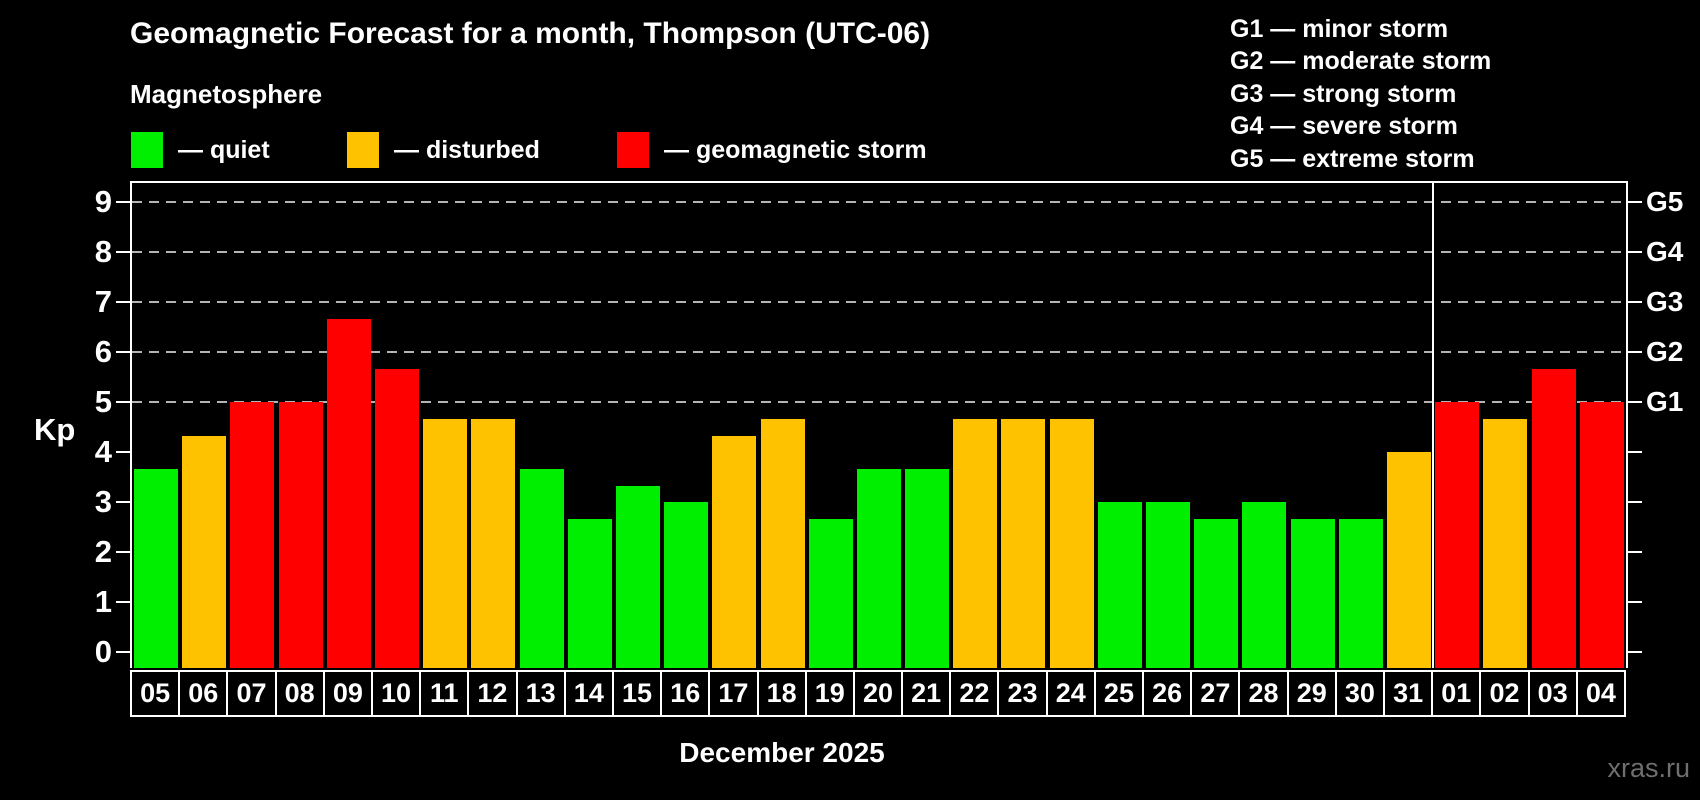 The width and height of the screenshot is (1700, 800). I want to click on day-label: 31, so click(1408, 693).